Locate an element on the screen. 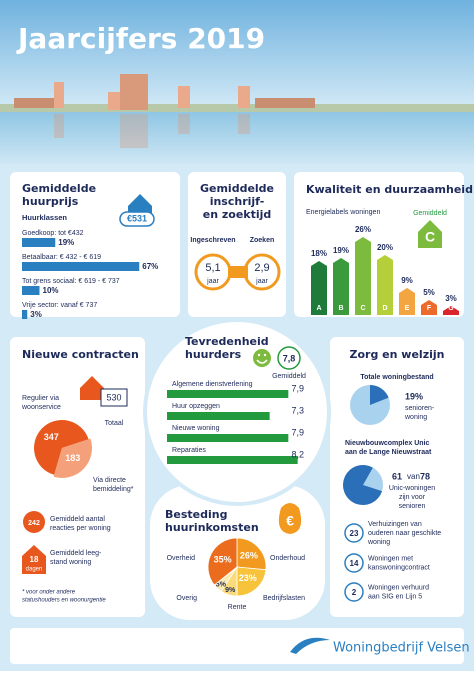 Image resolution: width=474 pixels, height=676 pixels. value-label: 23% is located at coordinates (248, 578).